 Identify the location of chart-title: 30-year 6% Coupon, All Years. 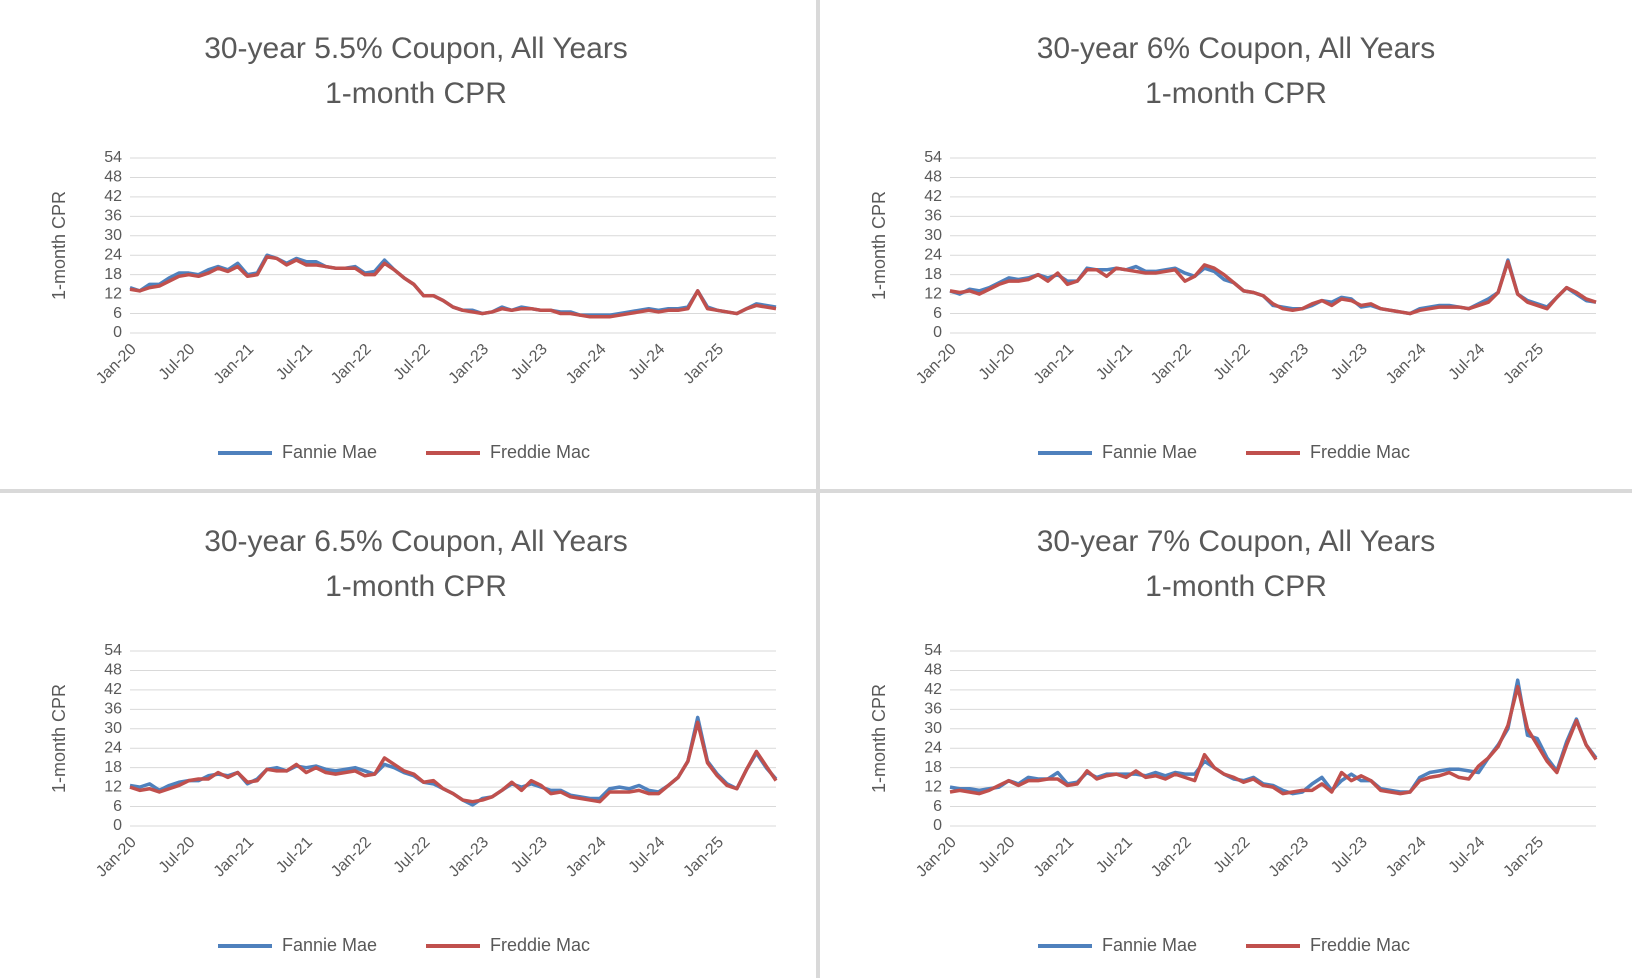
(1236, 48).